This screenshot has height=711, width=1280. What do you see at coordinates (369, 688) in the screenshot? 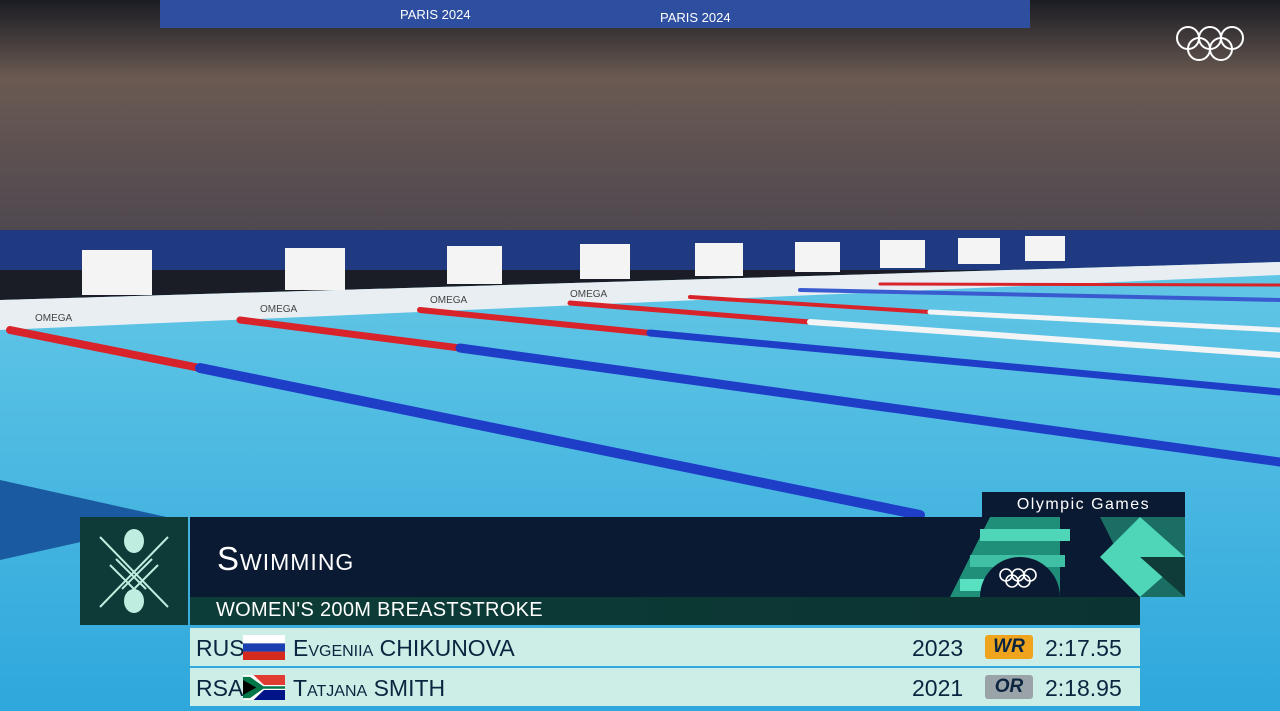
I see `athlete-name: Tatjana SMITH` at bounding box center [369, 688].